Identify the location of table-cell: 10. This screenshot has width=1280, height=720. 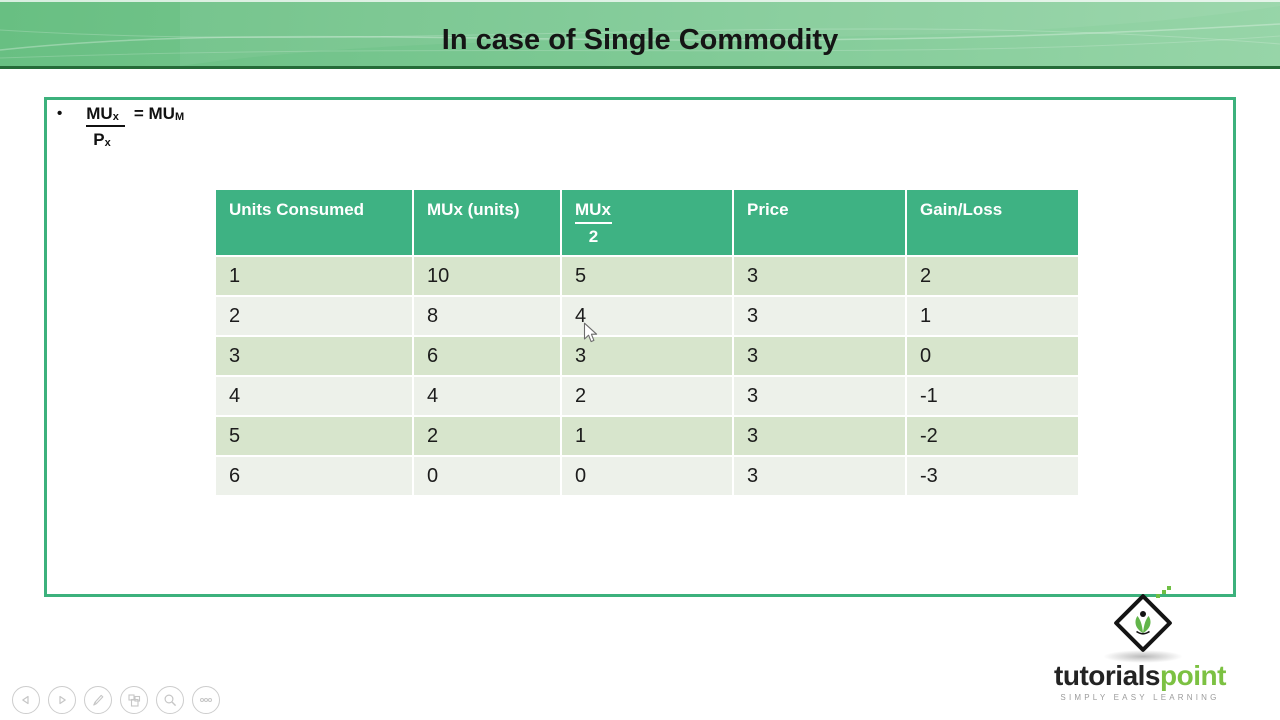
(487, 276).